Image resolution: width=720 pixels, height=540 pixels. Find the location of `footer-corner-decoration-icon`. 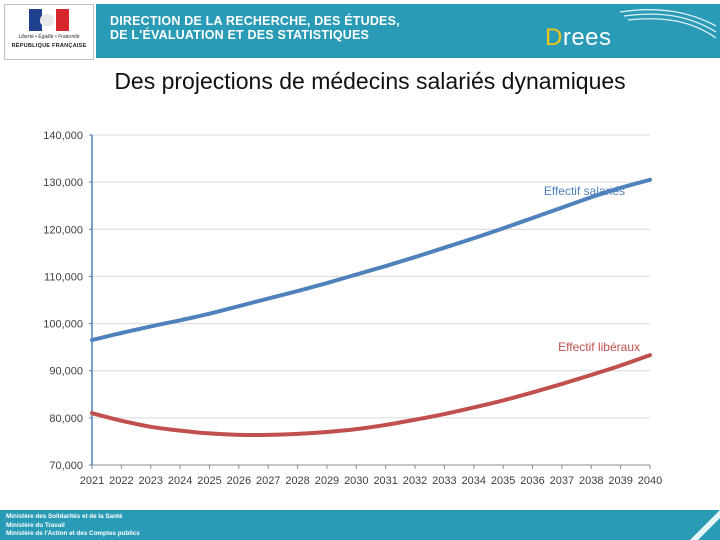

footer-corner-decoration-icon is located at coordinates (705, 525).